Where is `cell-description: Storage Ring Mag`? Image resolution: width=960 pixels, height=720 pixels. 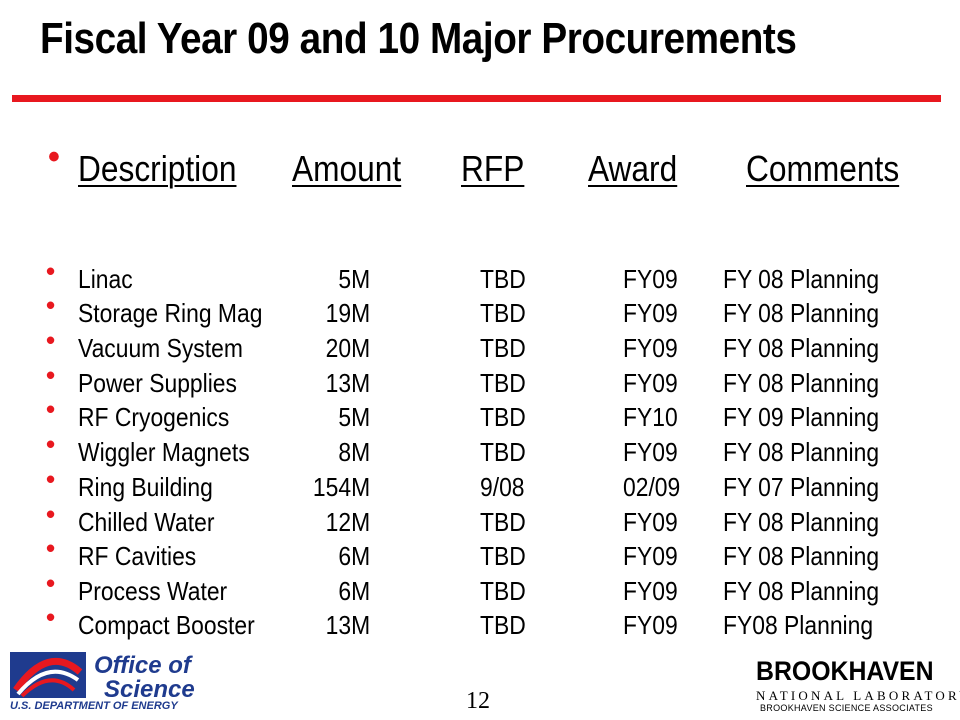 cell-description: Storage Ring Mag is located at coordinates (170, 313).